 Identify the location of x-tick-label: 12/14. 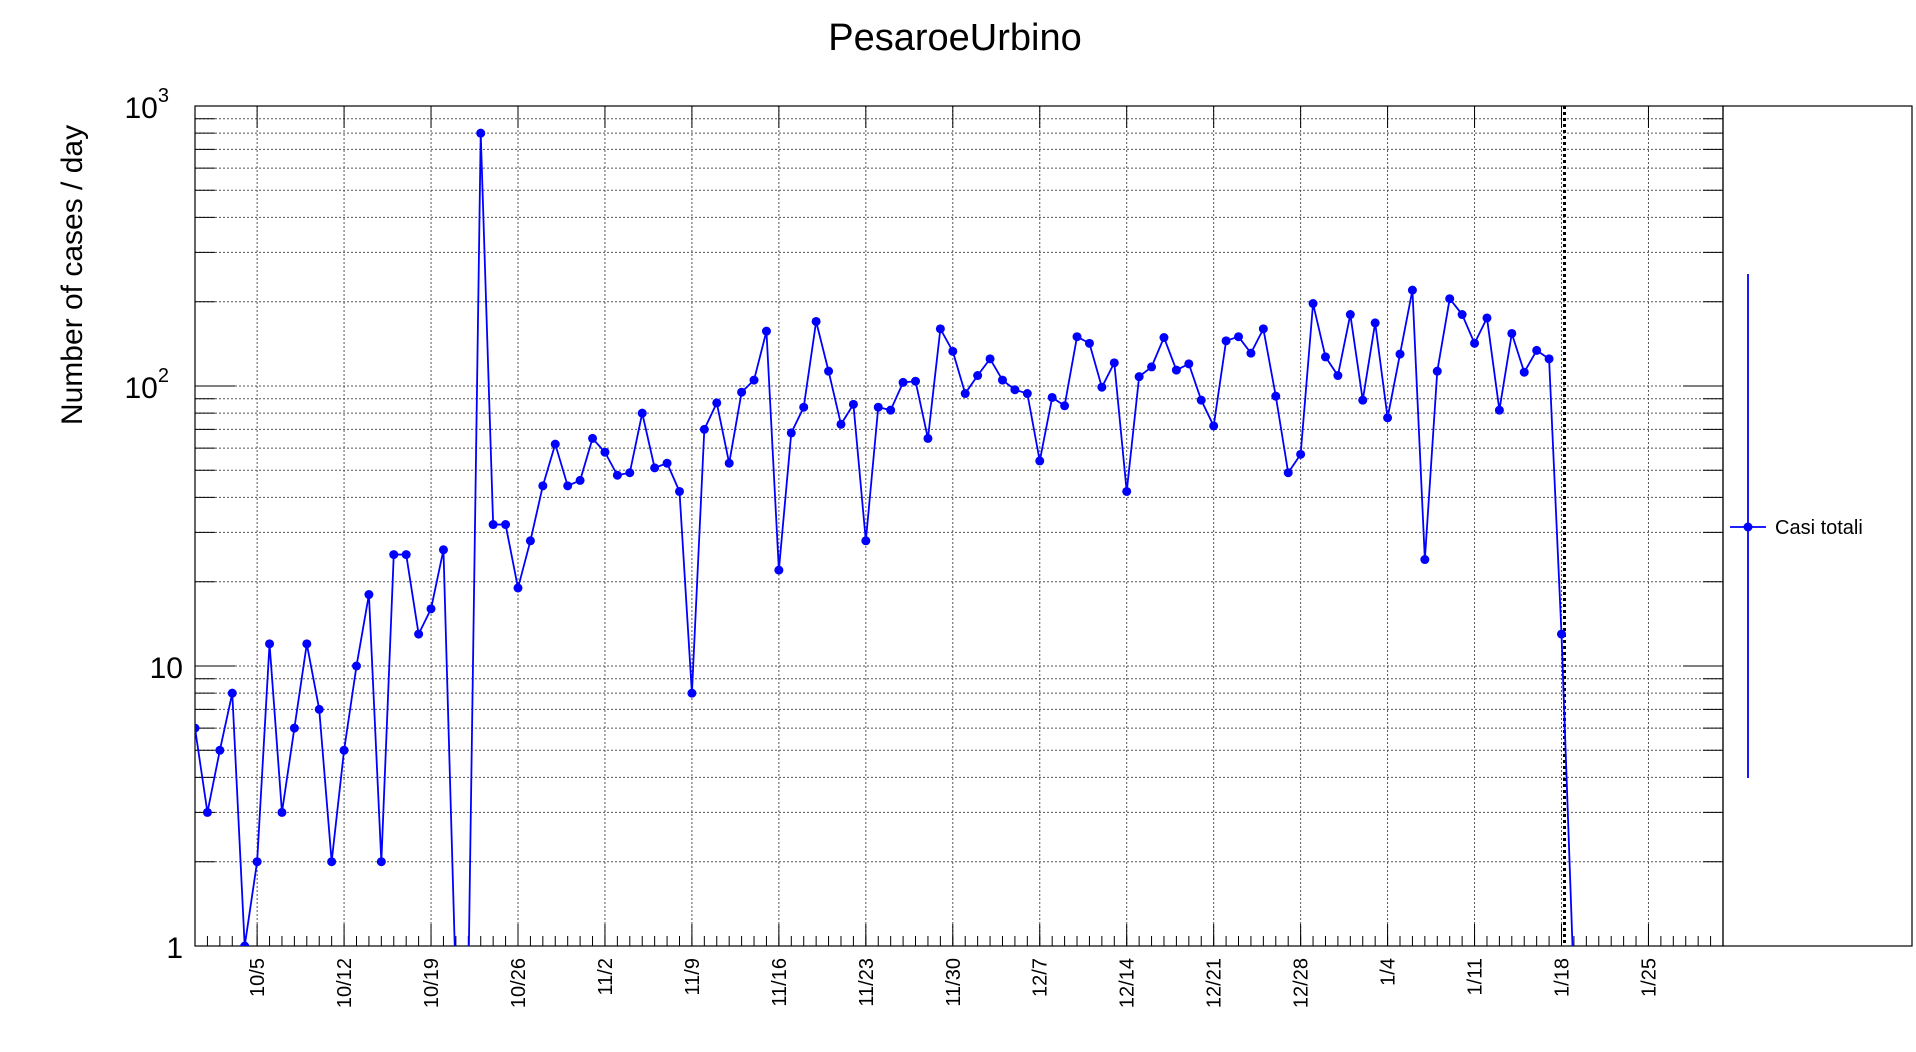
(1128, 983).